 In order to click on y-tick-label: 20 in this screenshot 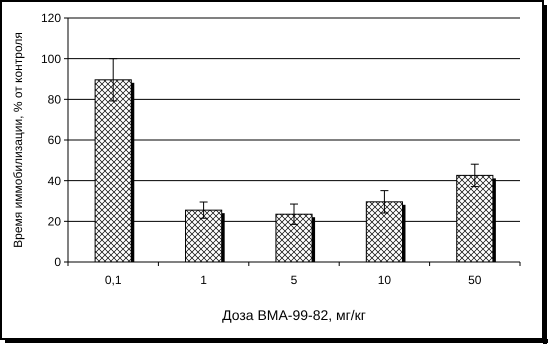, I will do `click(55, 221)`.